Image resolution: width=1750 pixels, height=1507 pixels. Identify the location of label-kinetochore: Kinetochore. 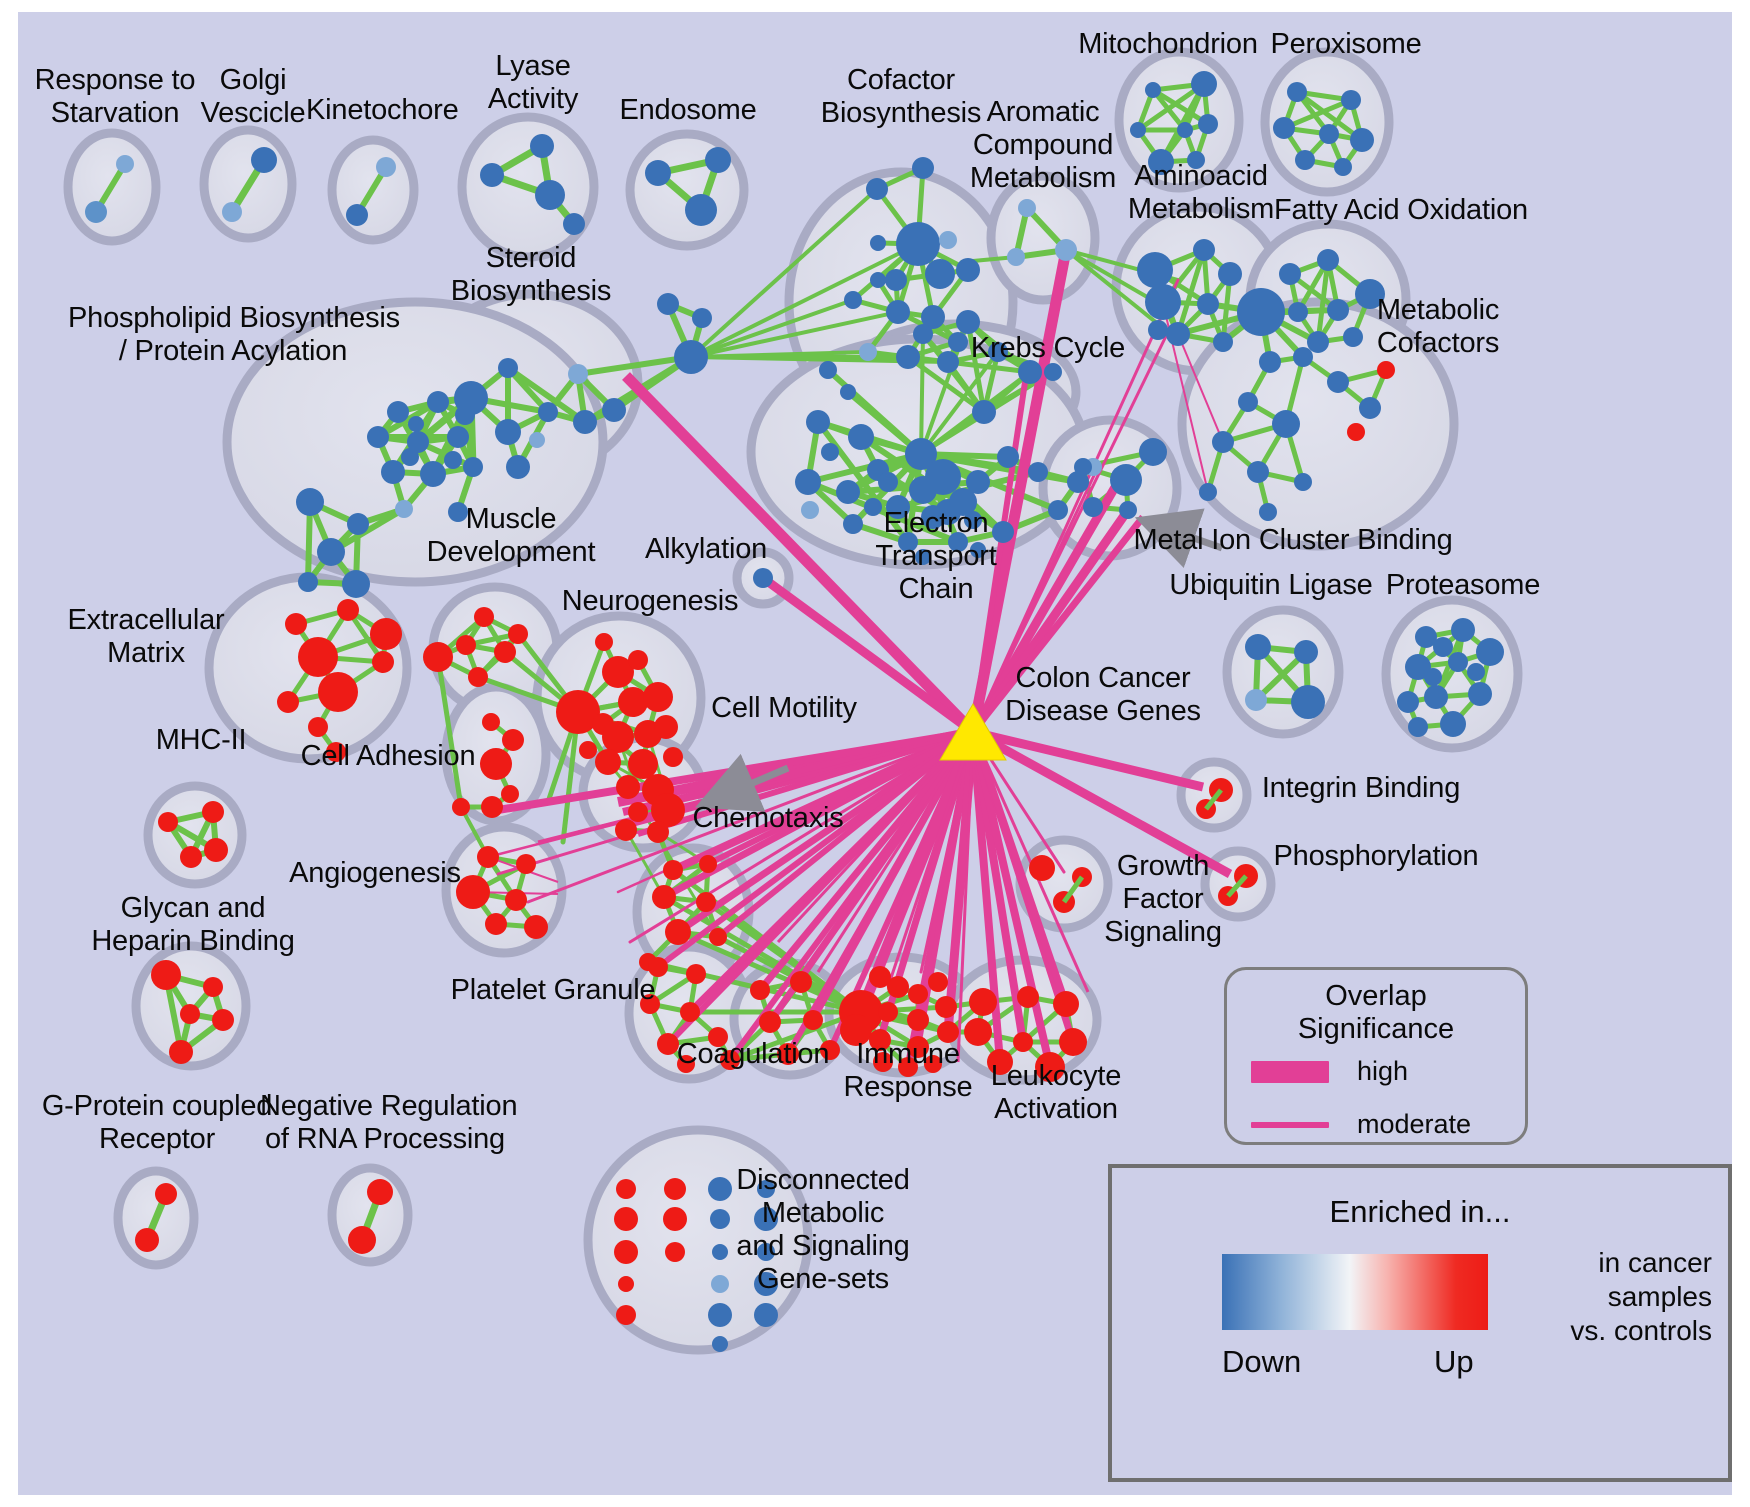
(382, 110).